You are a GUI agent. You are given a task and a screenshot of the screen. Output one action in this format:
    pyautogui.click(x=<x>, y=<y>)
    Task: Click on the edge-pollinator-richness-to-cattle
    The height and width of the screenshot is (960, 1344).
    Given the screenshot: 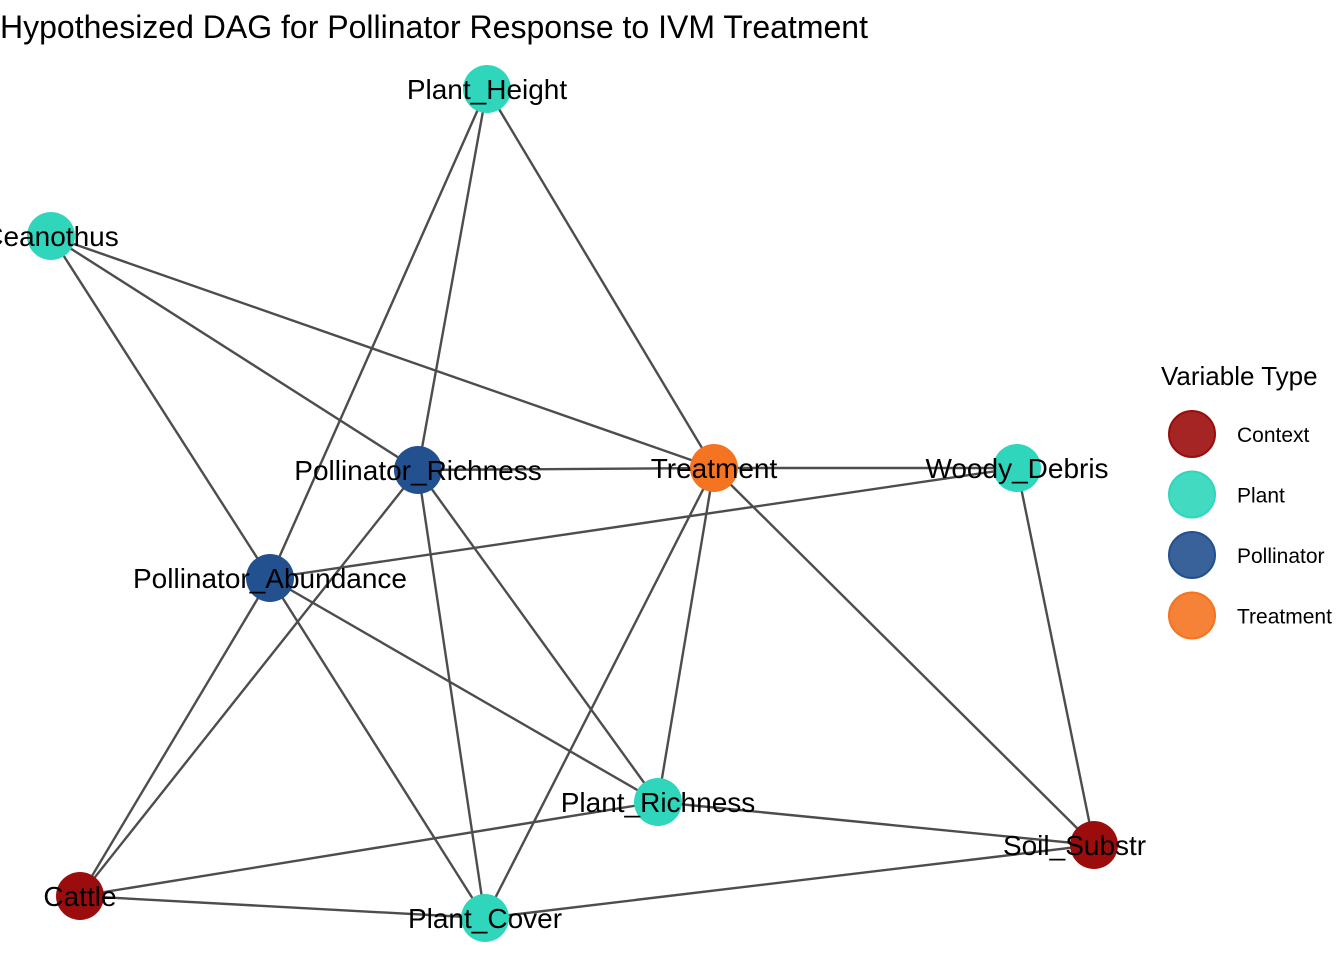 What is the action you would take?
    pyautogui.click(x=249, y=683)
    